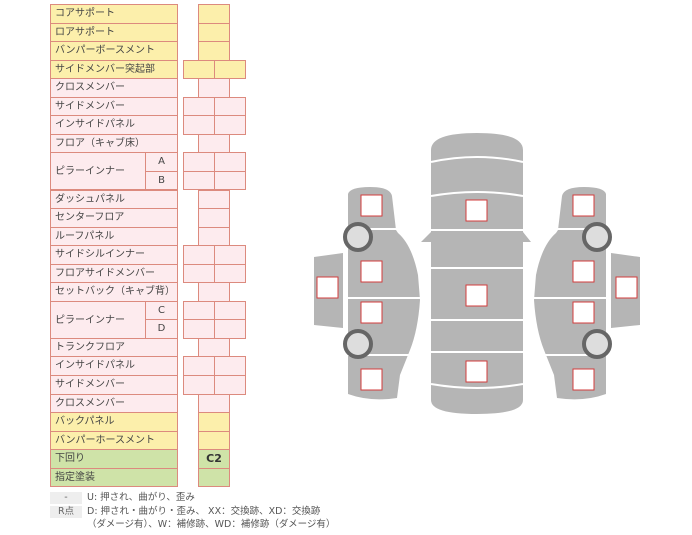 This screenshot has height=535, width=692. What do you see at coordinates (384, 293) in the screenshot?
I see `car-left-side-view` at bounding box center [384, 293].